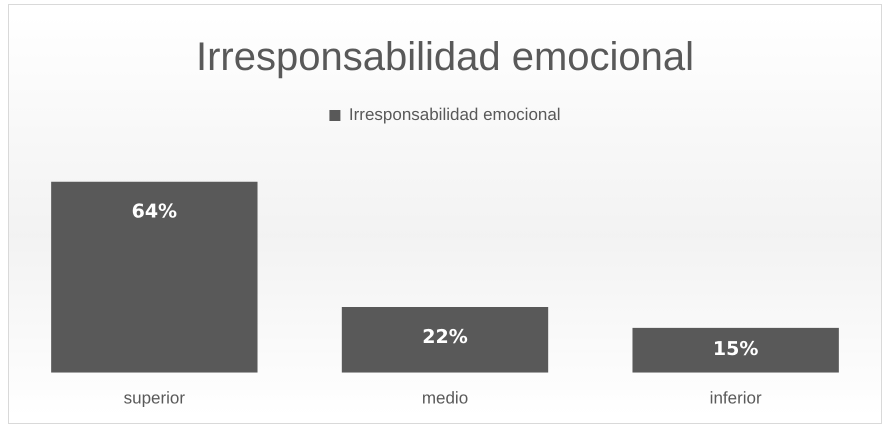 This screenshot has width=888, height=428. I want to click on chart-title: Irresponsabilidad emocional, so click(445, 57).